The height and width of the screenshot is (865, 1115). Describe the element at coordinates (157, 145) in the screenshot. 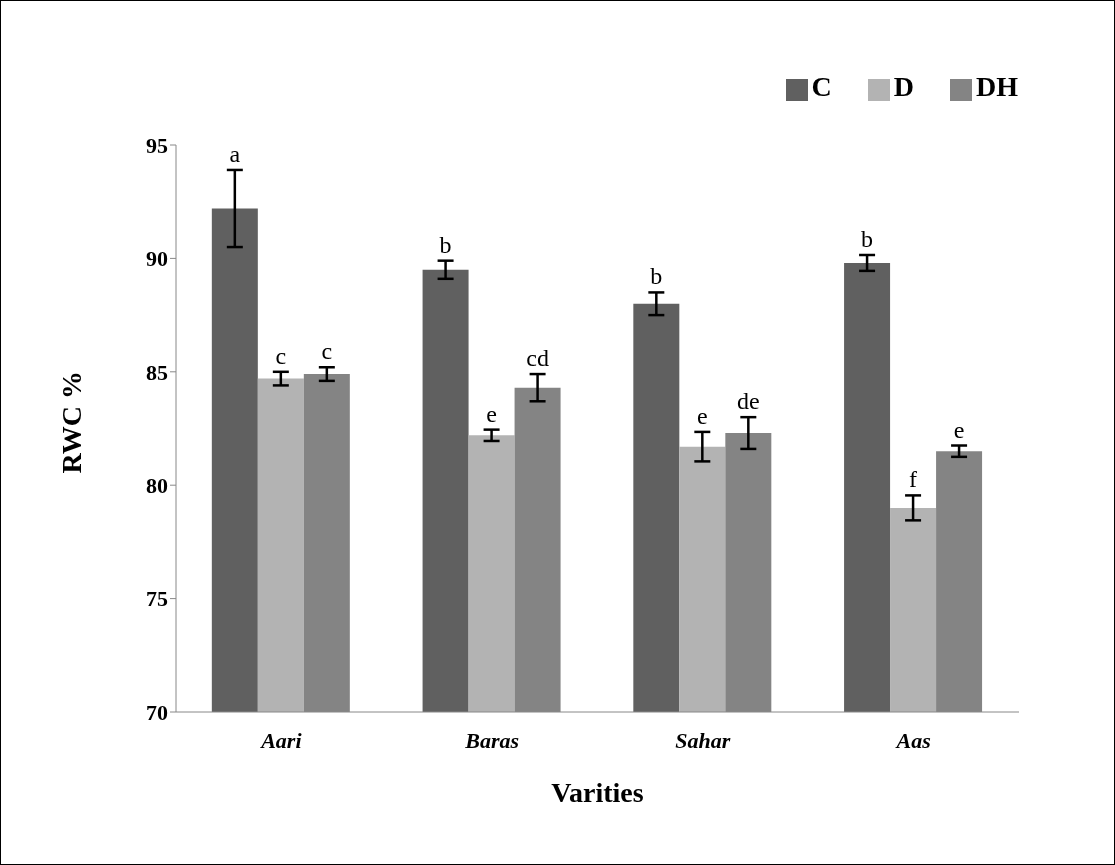

I see `y-tick-label: 95` at that location.